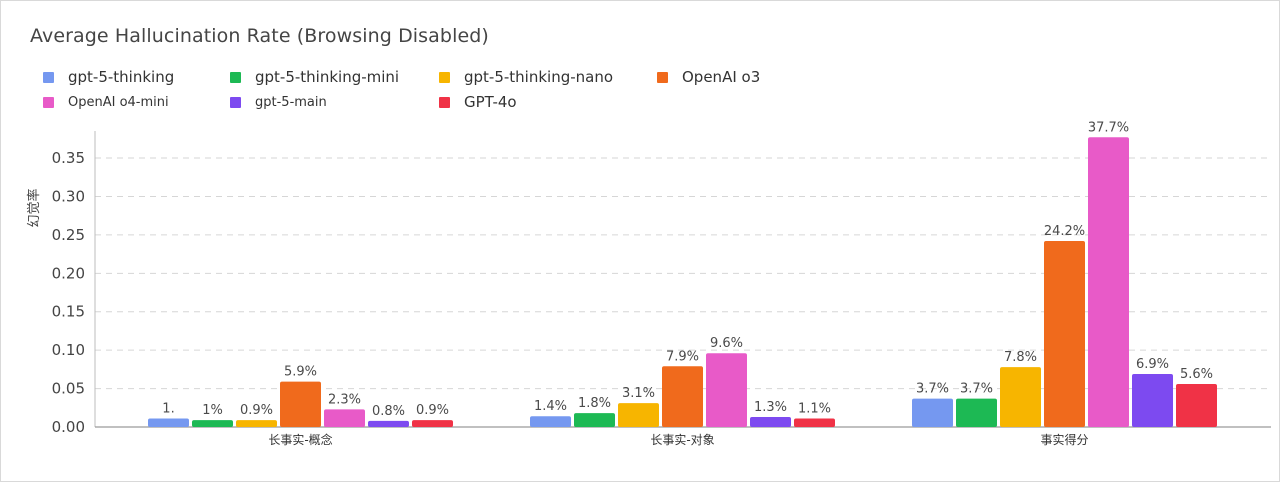 Image resolution: width=1280 pixels, height=482 pixels. I want to click on bar-value-label: 1., so click(168, 409).